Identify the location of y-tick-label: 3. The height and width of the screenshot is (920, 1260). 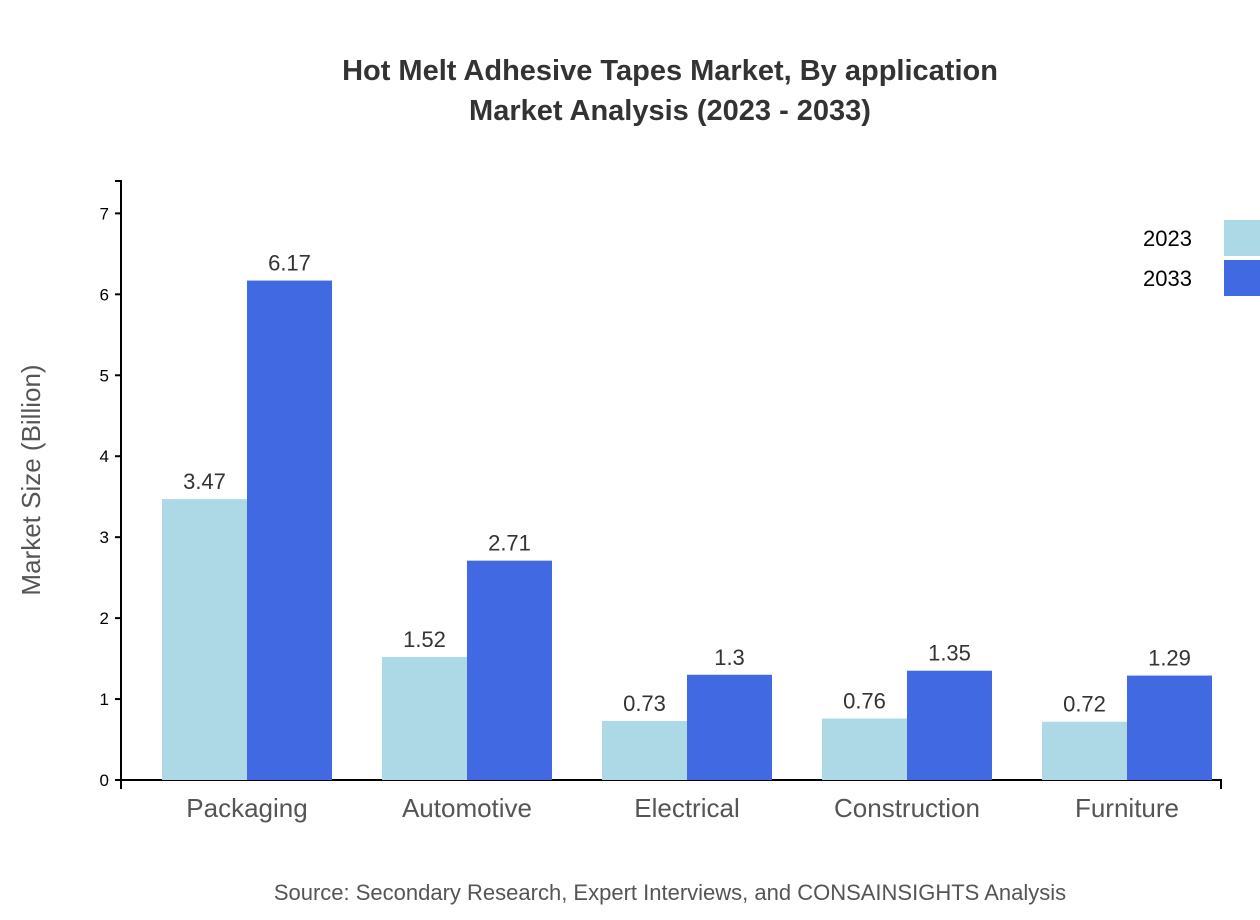
(104, 537).